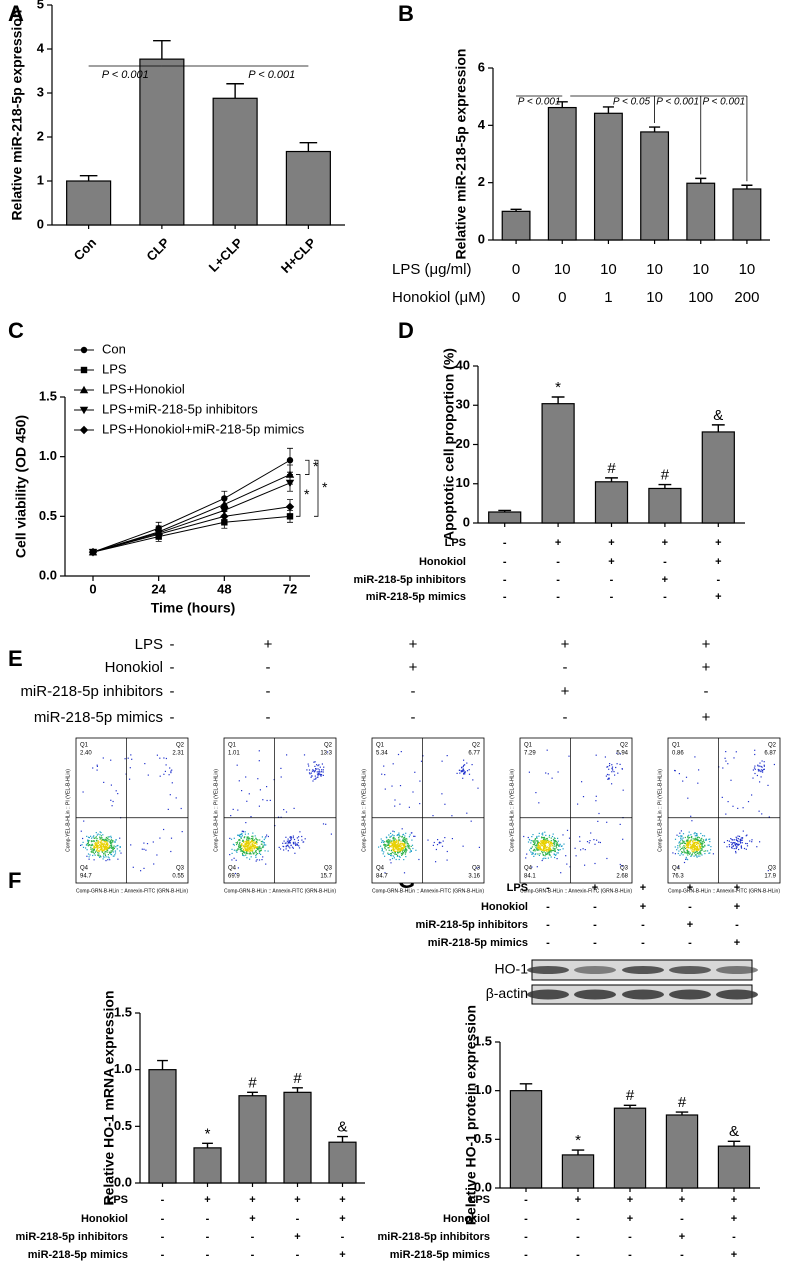 This screenshot has width=787, height=1262. I want to click on quadrant-value: 6.87, so click(770, 754).